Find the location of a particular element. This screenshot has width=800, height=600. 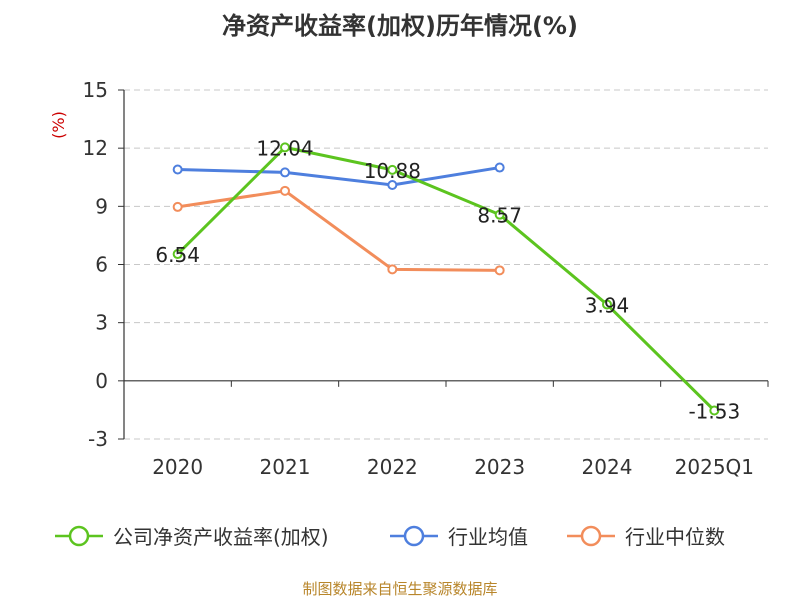

y-tick-label: 3 is located at coordinates (101, 323).